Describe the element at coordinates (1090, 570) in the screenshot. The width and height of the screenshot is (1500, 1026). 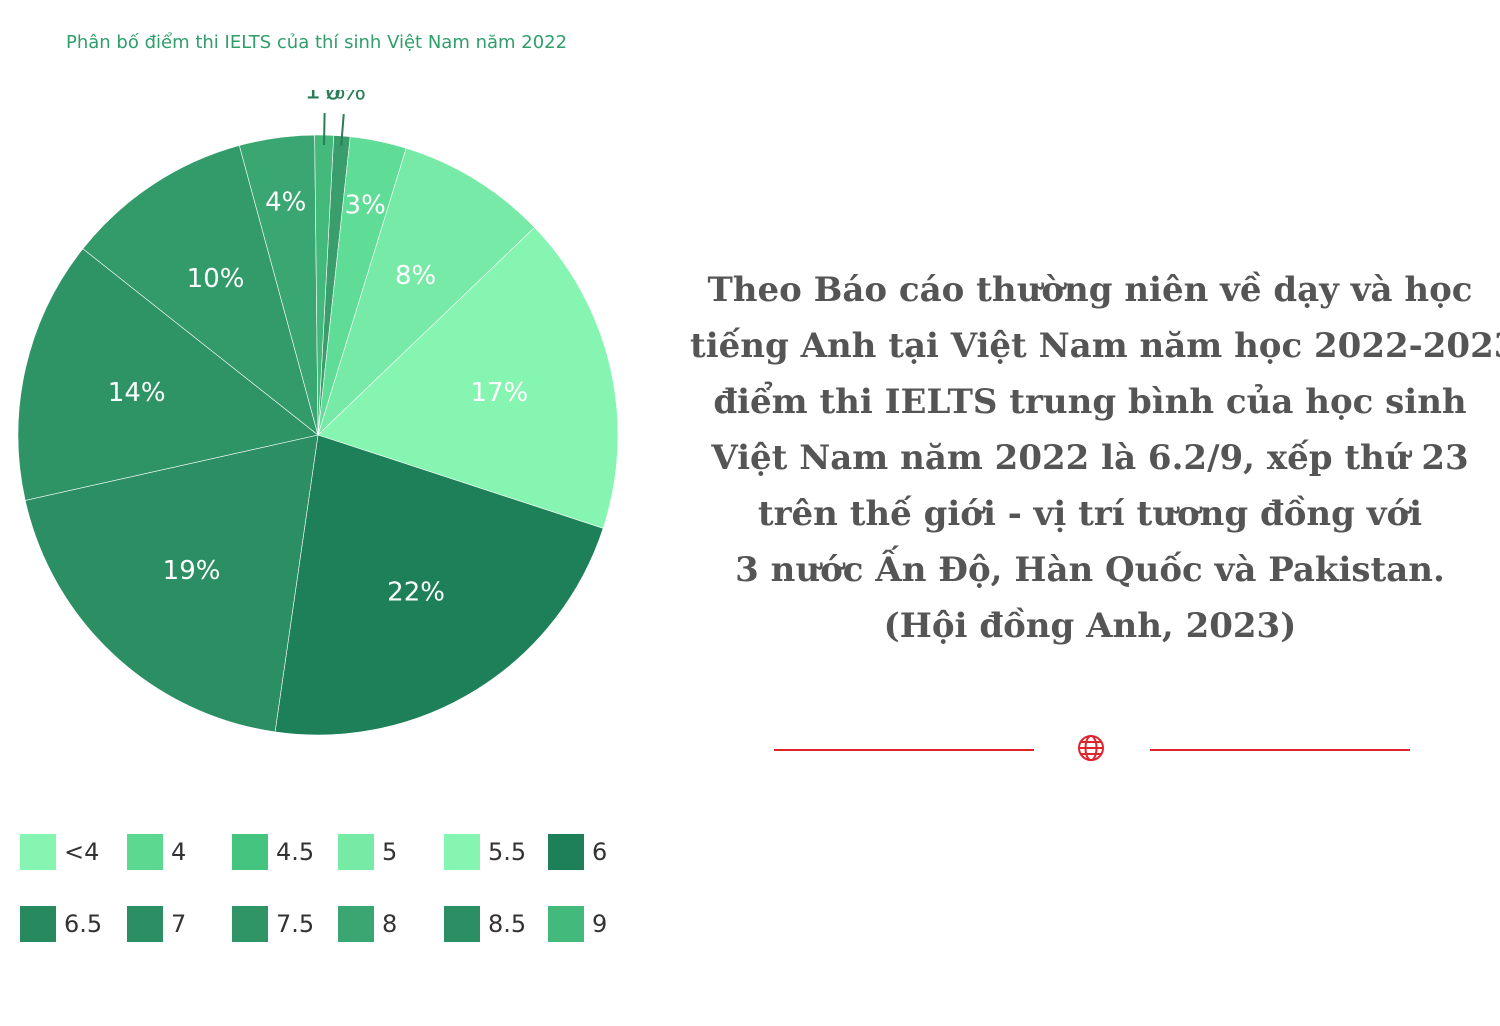
I see `quote-line: 3 nước Ấn Độ, Hàn Quốc và Pakistan.` at that location.